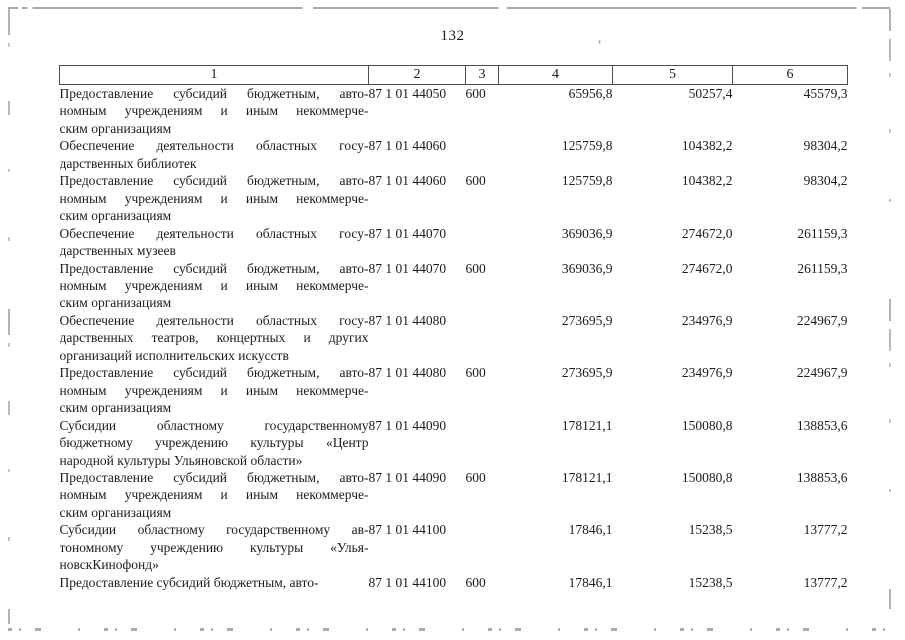 The height and width of the screenshot is (640, 905). Describe the element at coordinates (587, 425) in the screenshot. I see `col4-amount-cell: 178121,1` at that location.